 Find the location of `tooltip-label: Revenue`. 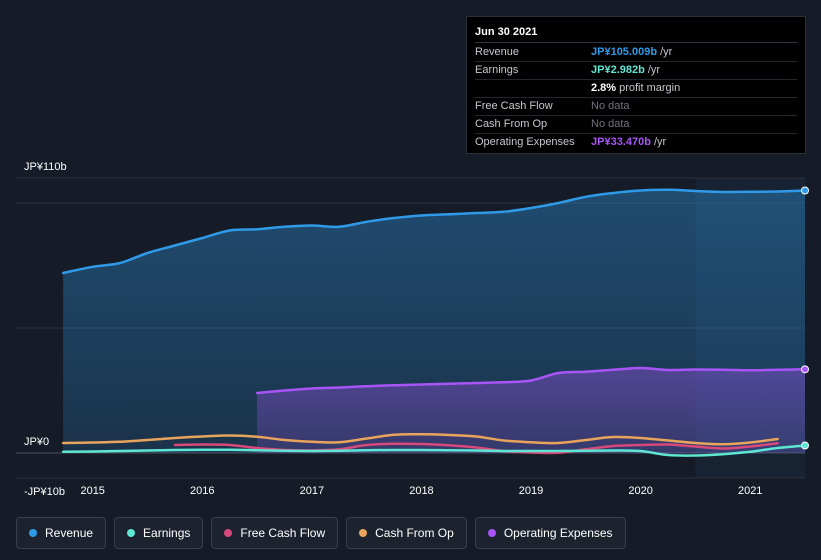

tooltip-label: Revenue is located at coordinates (497, 52).